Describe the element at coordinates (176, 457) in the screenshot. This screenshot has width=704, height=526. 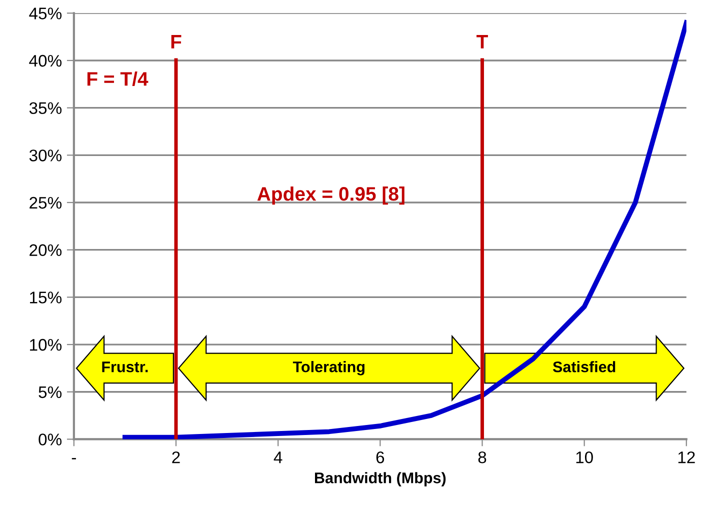
I see `x-tick-label: 2` at that location.